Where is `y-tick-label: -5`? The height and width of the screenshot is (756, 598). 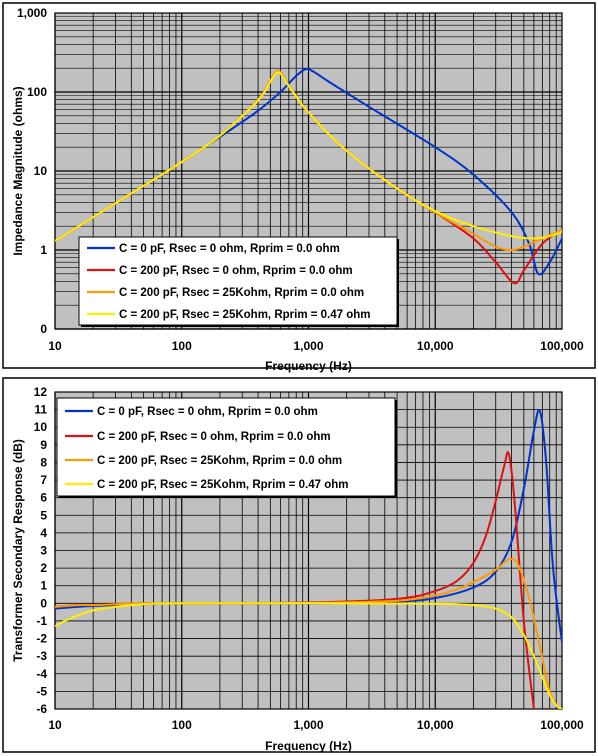
y-tick-label: -5 is located at coordinates (41, 691).